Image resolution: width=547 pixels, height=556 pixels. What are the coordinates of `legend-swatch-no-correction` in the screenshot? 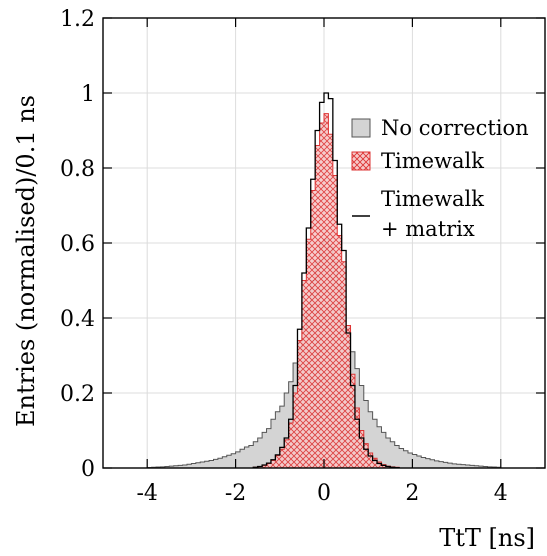 It's located at (361, 128).